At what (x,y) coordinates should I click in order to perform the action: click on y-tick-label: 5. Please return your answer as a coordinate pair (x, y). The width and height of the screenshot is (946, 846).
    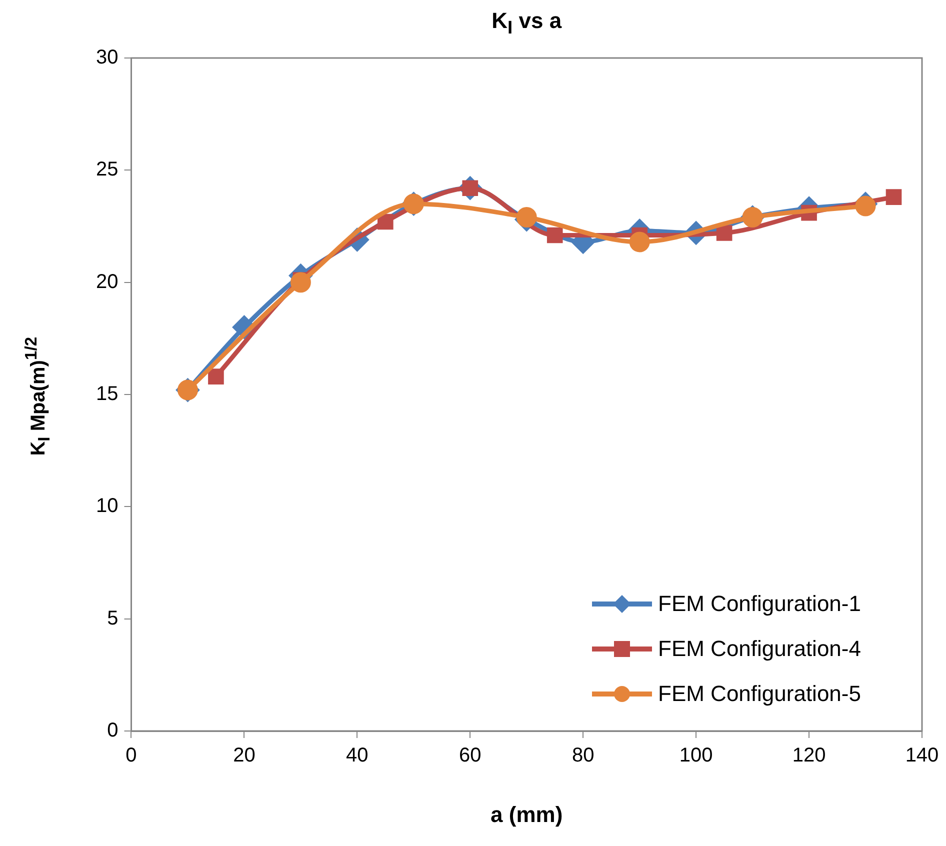
    Looking at the image, I should click on (112, 618).